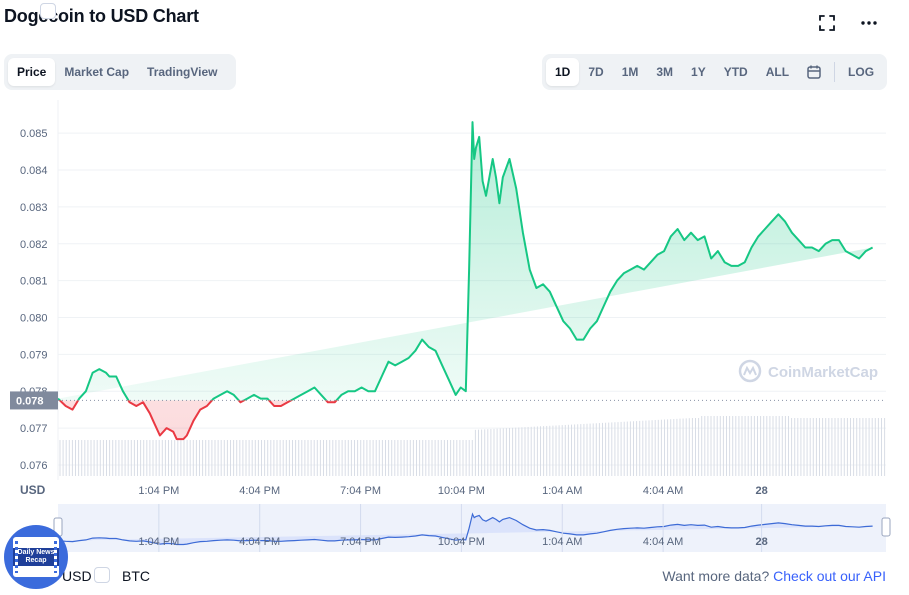 The height and width of the screenshot is (595, 909). I want to click on svg-text: CoinMarketCap, so click(823, 372).